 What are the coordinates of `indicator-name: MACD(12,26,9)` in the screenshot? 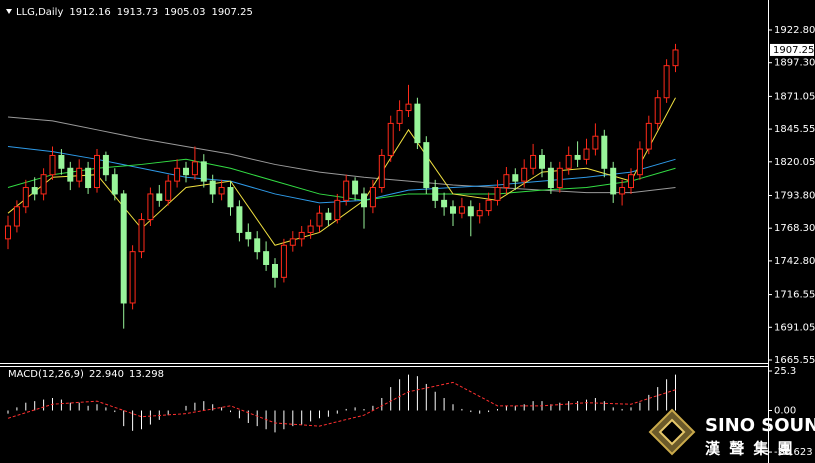 It's located at (46, 374).